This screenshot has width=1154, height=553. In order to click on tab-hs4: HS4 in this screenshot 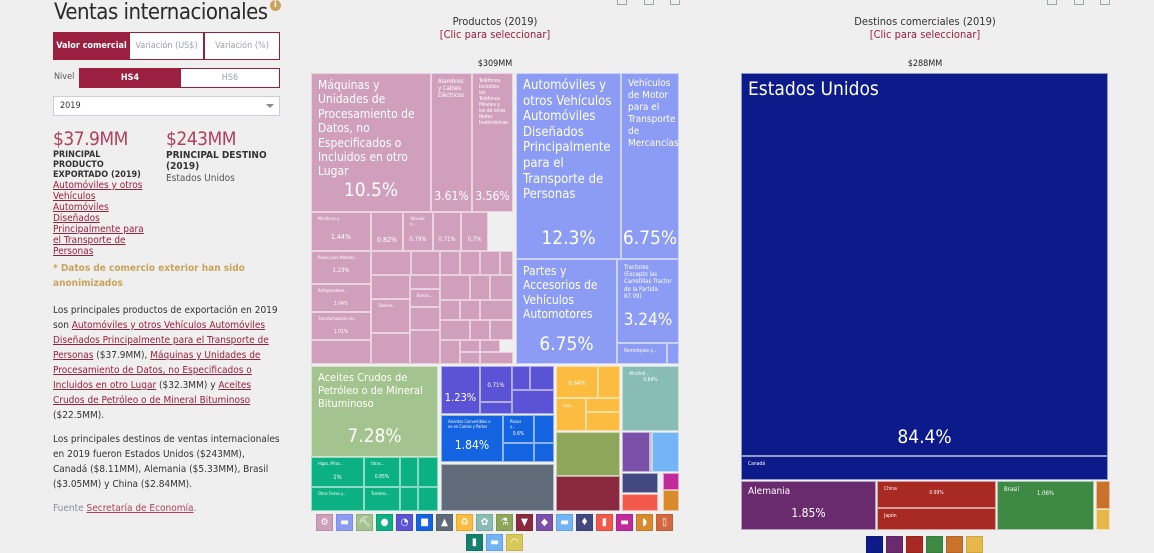, I will do `click(130, 78)`.